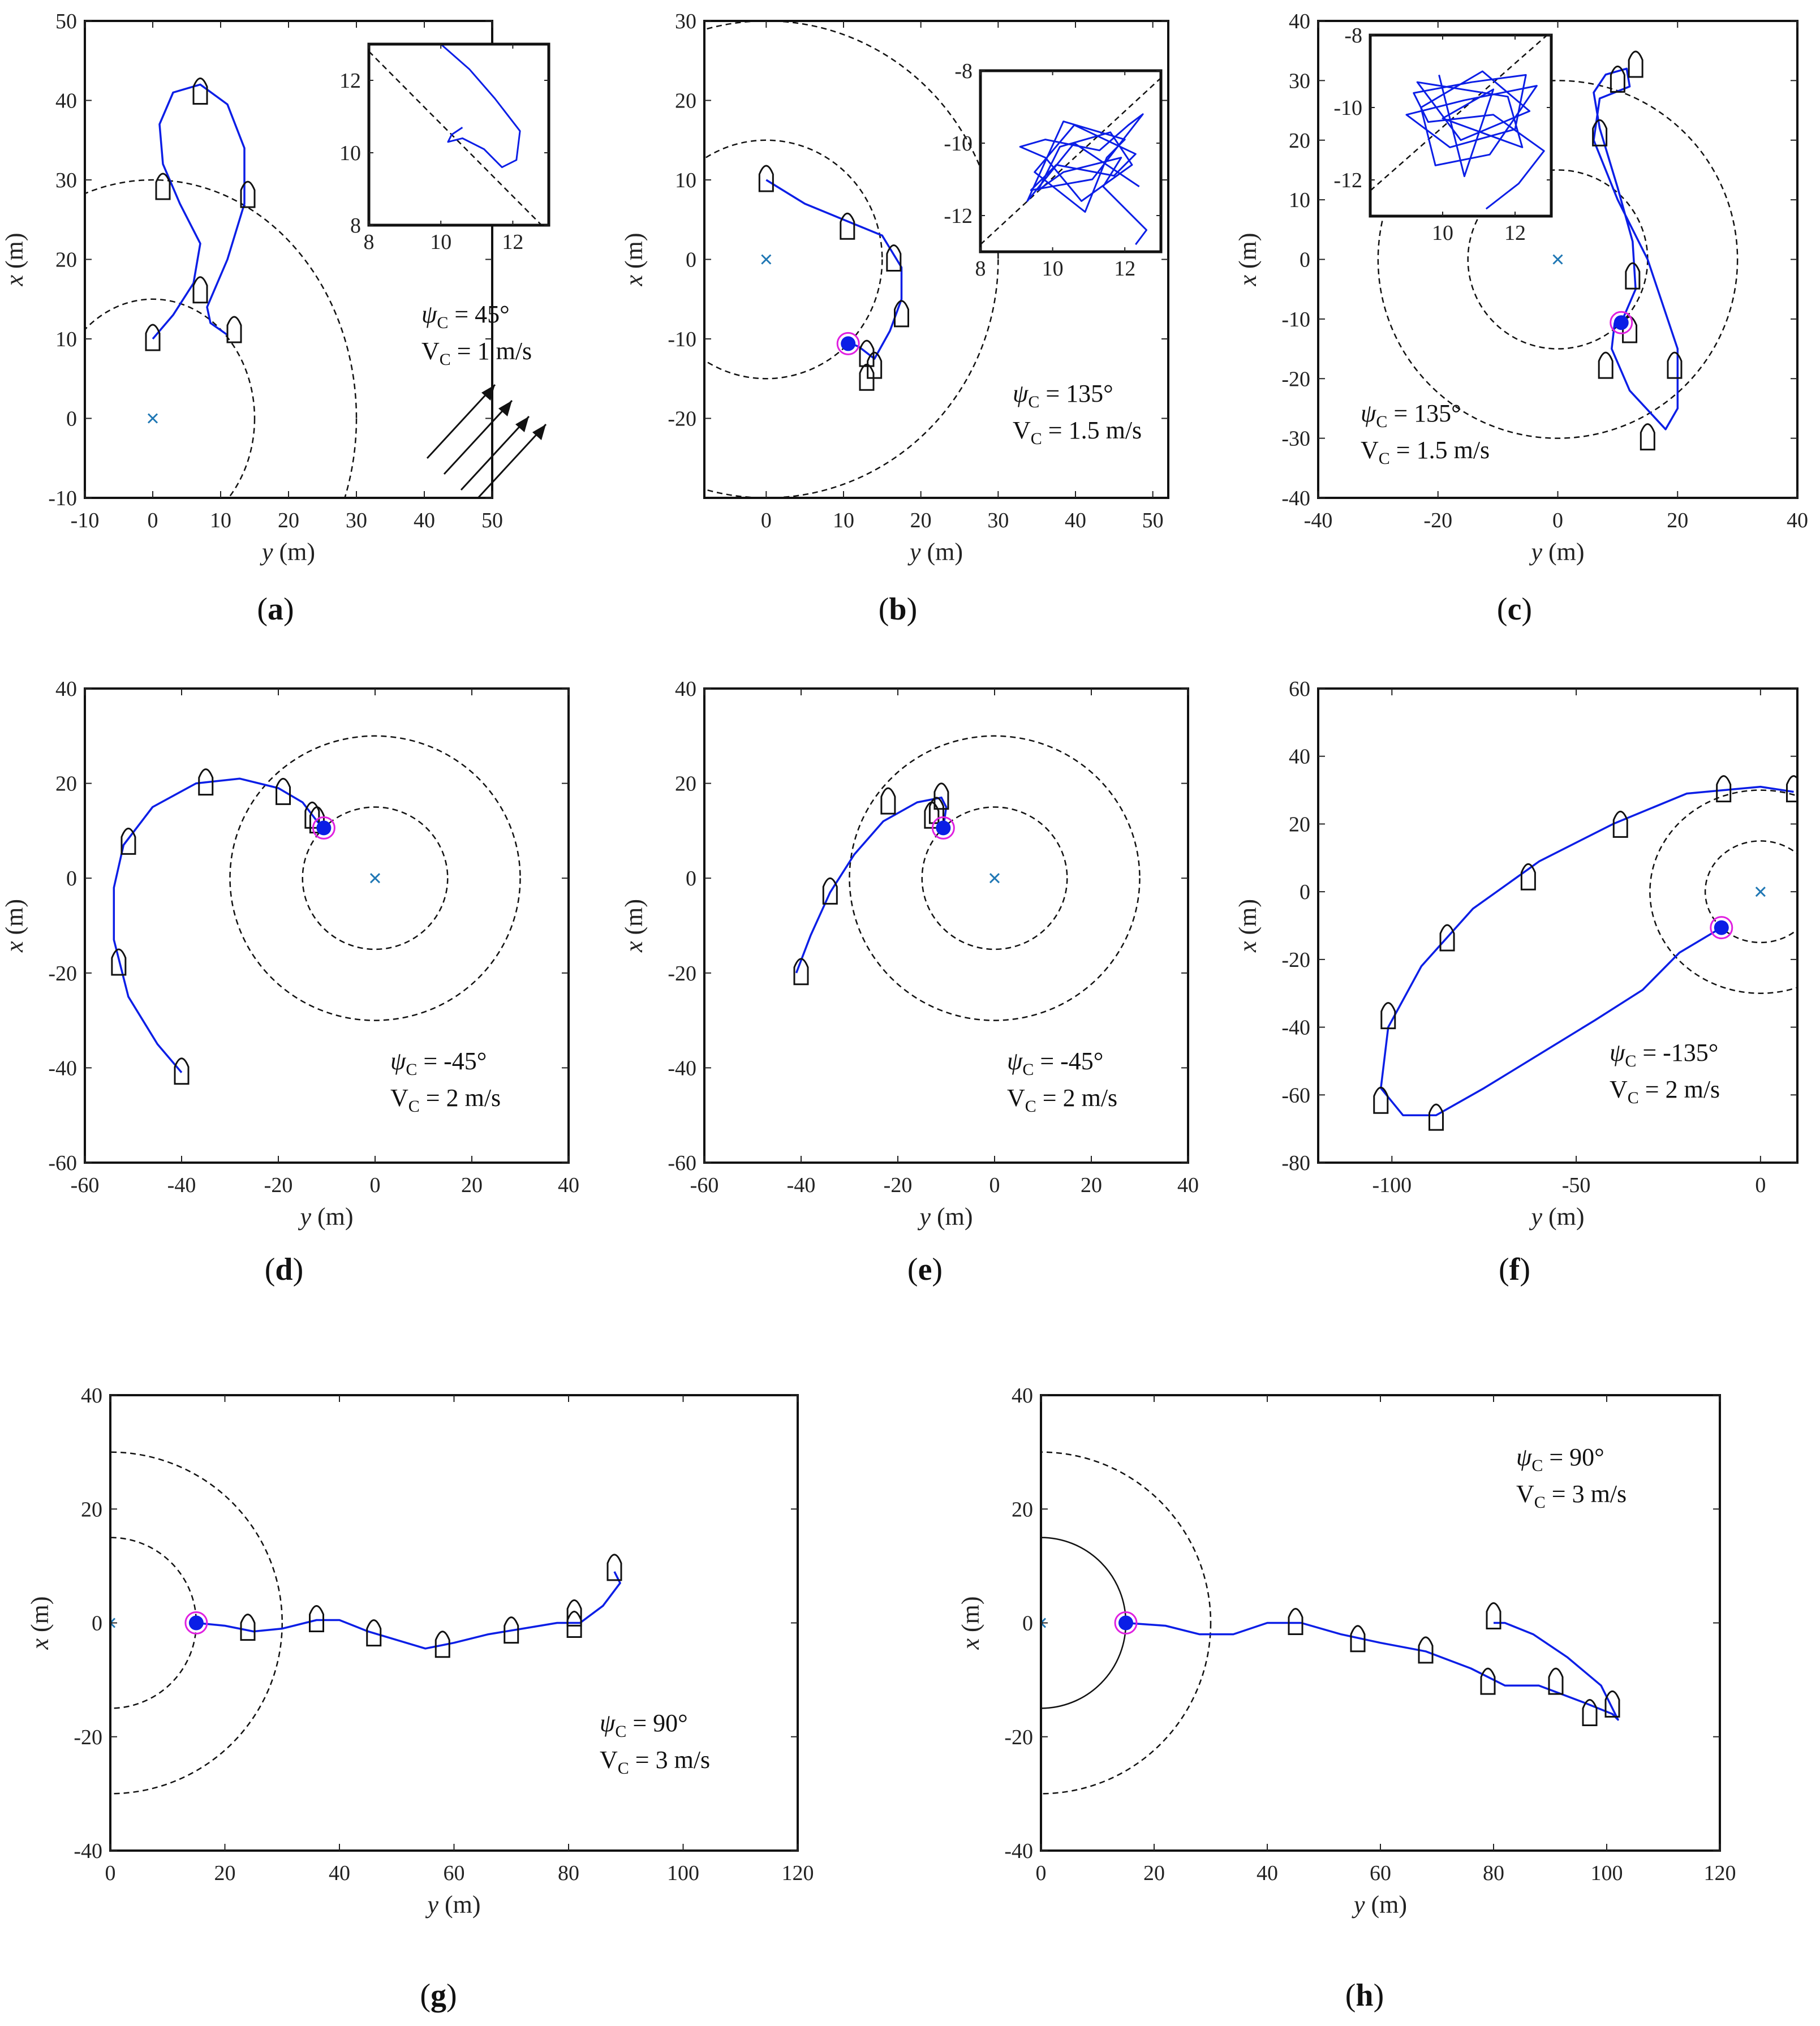 Image resolution: width=1820 pixels, height=2026 pixels. What do you see at coordinates (275, 609) in the screenshot?
I see `panel-label: (a)` at bounding box center [275, 609].